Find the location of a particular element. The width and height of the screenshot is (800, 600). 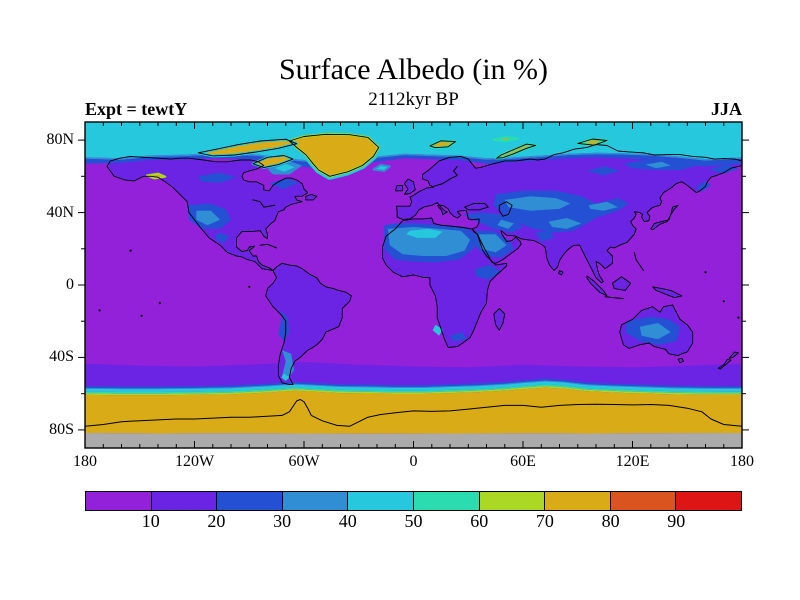

colorbar-tick-label: 10 is located at coordinates (150, 521).